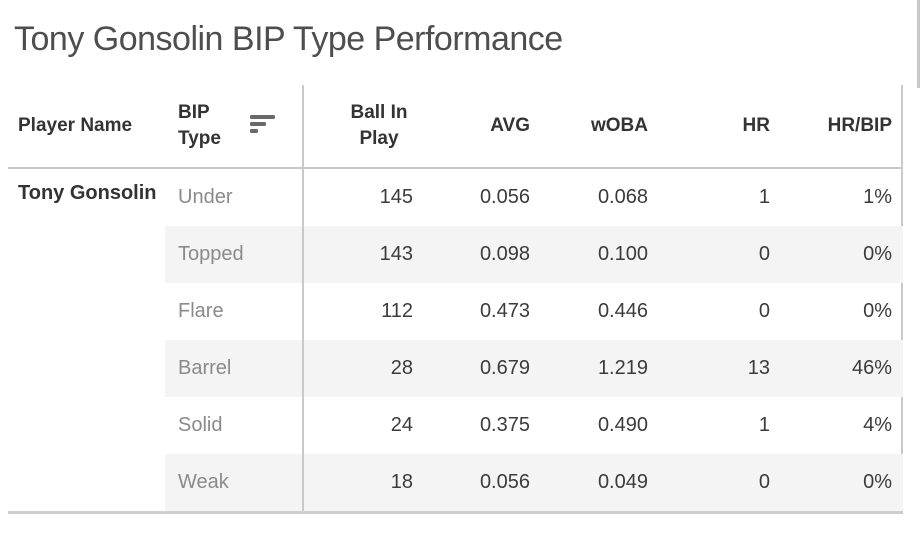 This screenshot has height=534, width=920. I want to click on player-name-cell: Tony Gonsolin, so click(87, 193).